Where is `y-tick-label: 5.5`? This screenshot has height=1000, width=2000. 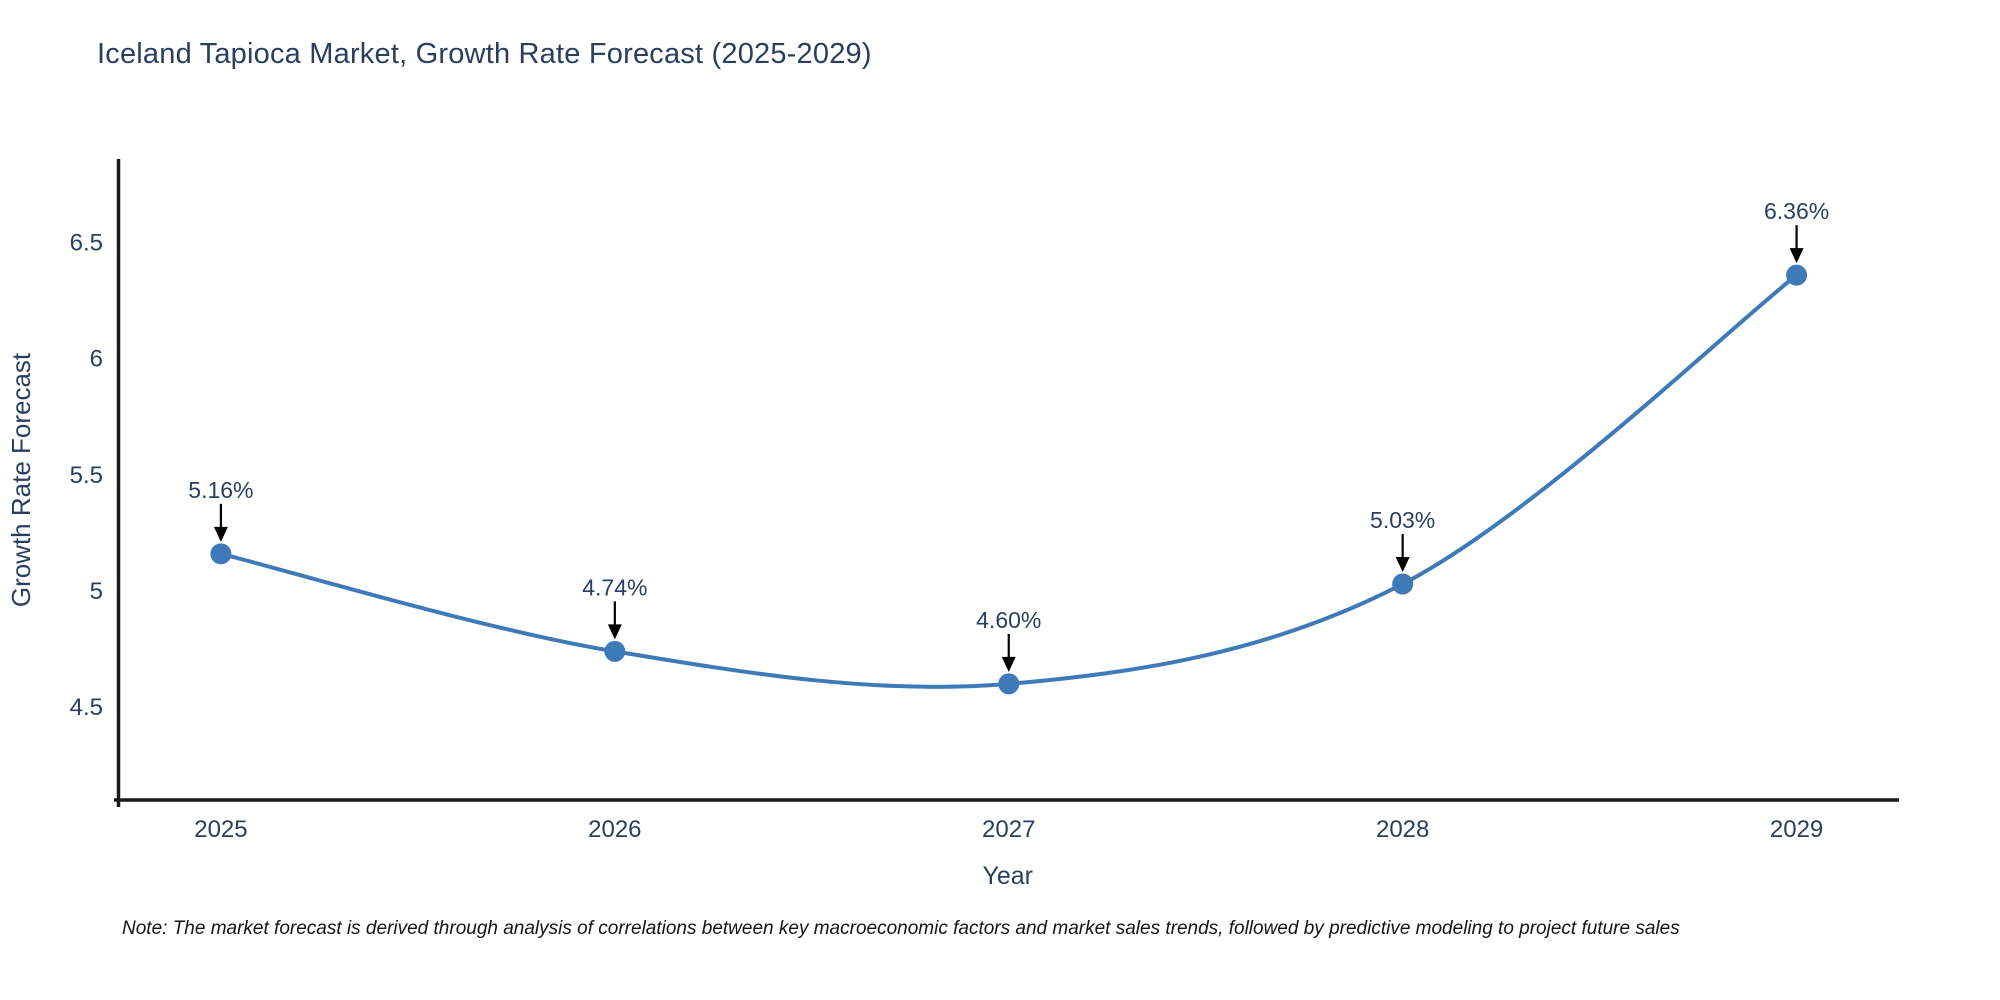
y-tick-label: 5.5 is located at coordinates (86, 475).